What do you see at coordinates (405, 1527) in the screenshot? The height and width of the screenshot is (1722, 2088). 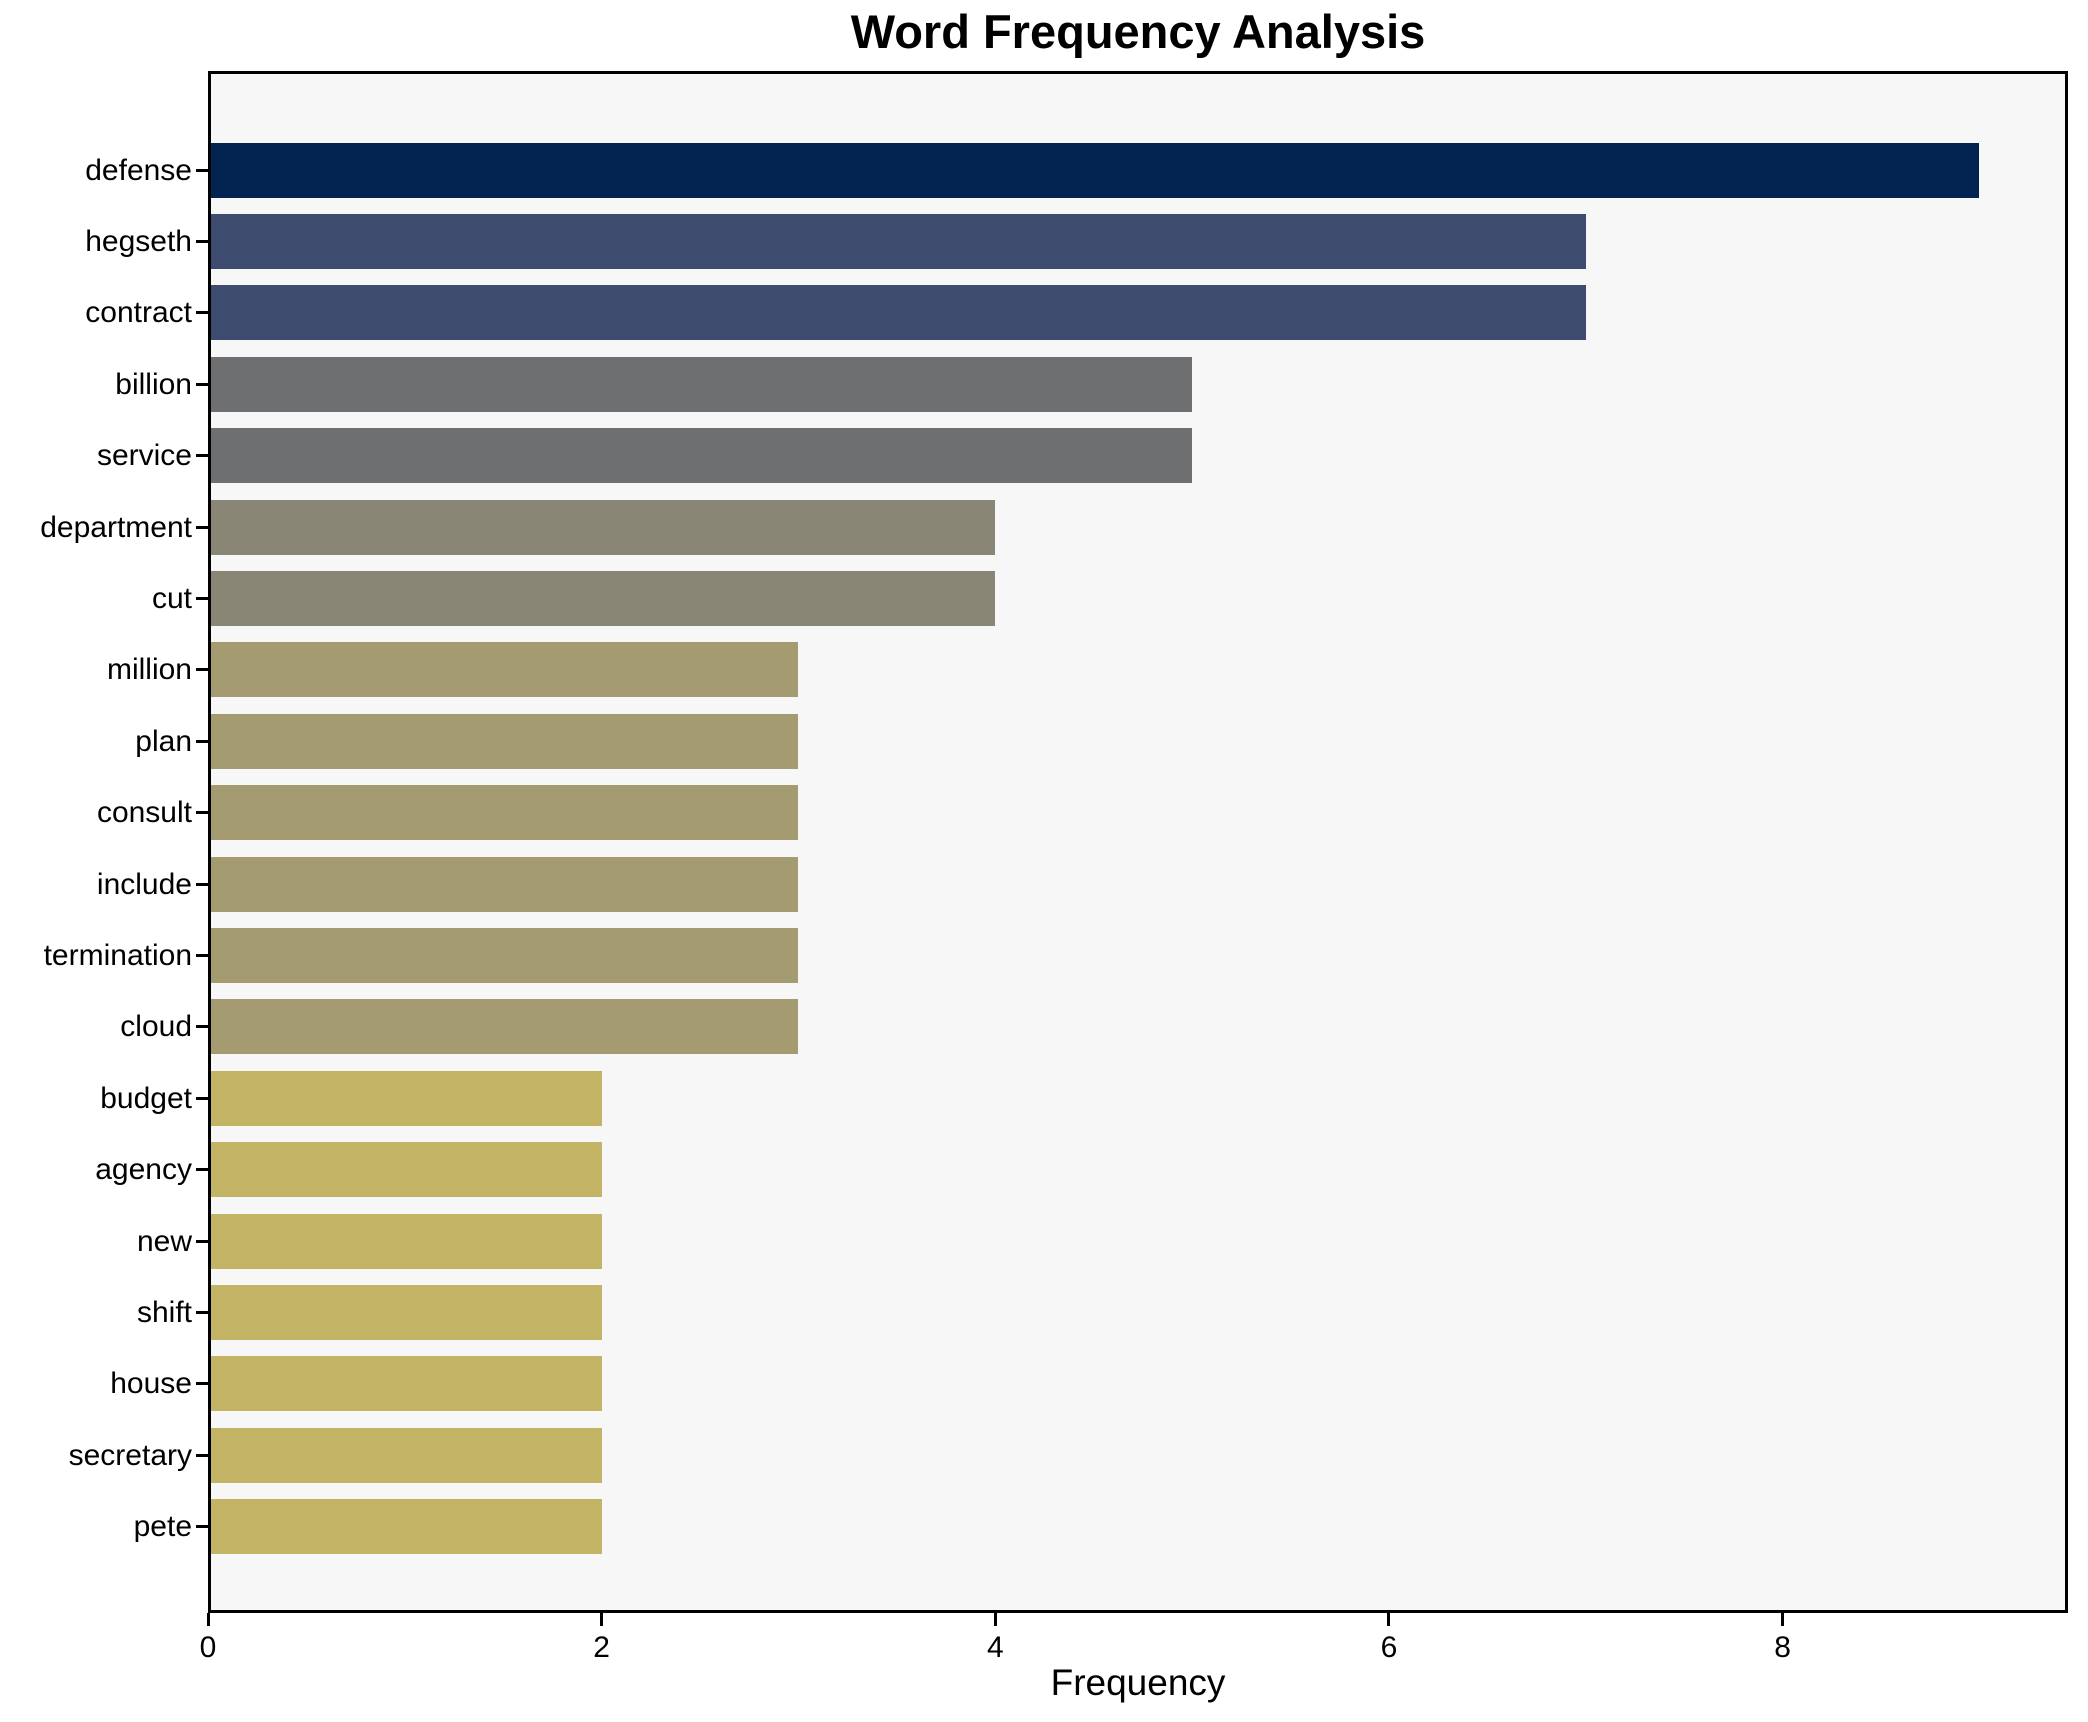 I see `bar-pete` at bounding box center [405, 1527].